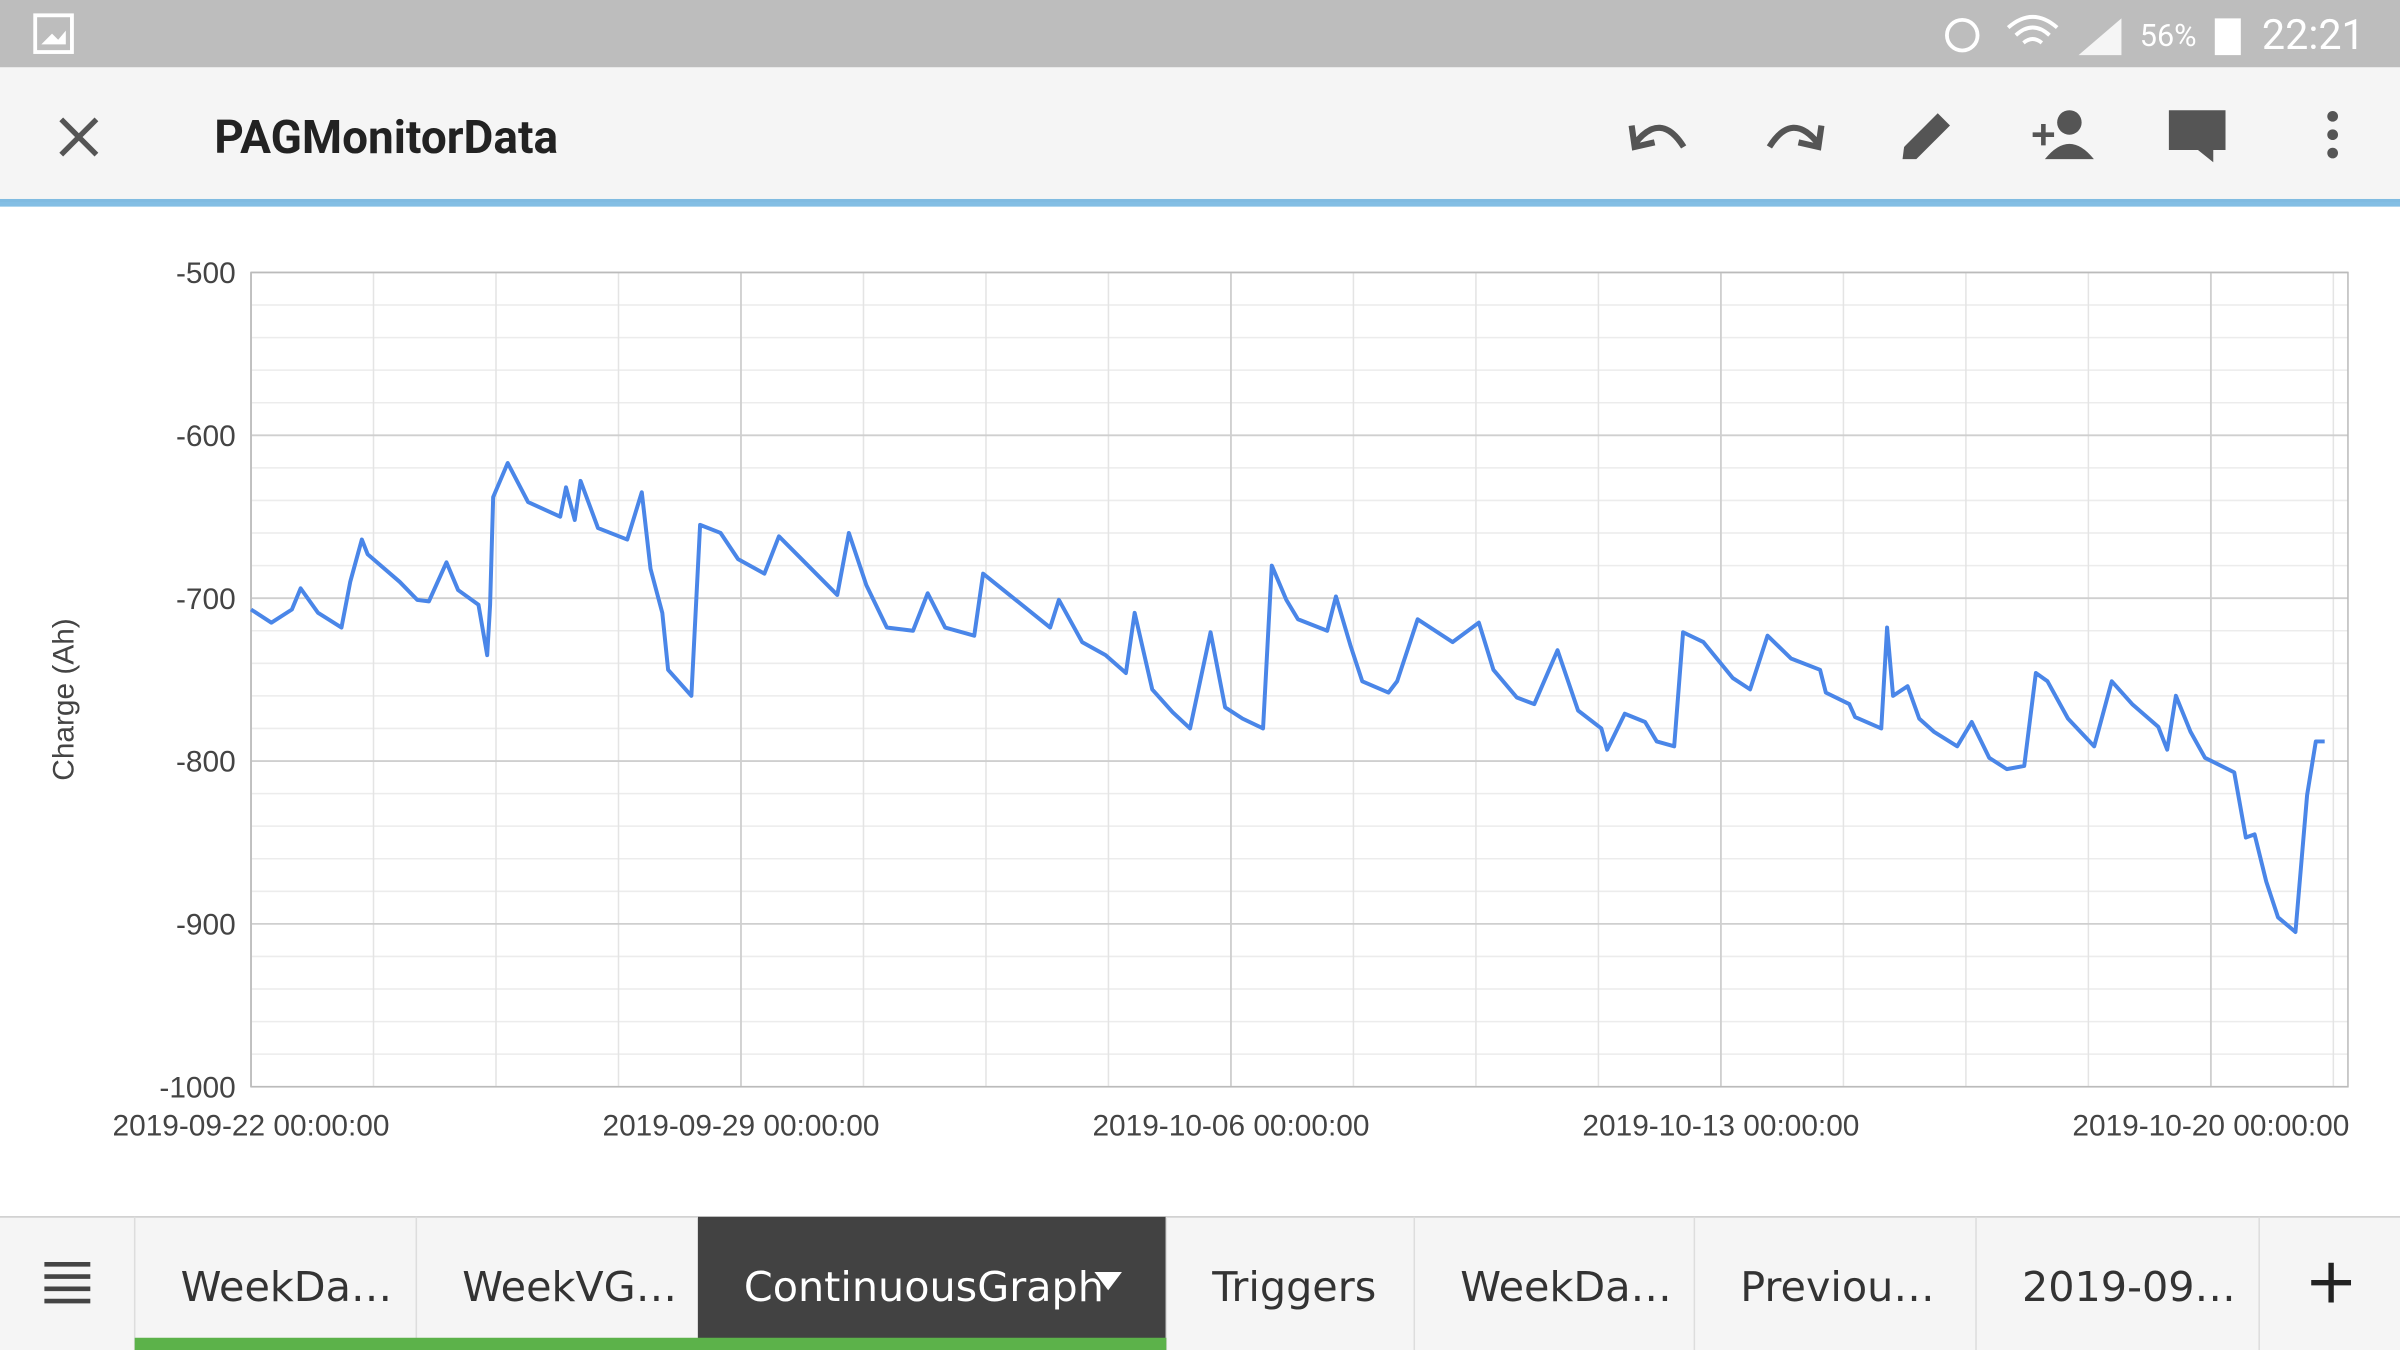 The image size is (2400, 1350). Describe the element at coordinates (740, 1126) in the screenshot. I see `x-tick-label: 2019-09-29 00:00:00` at that location.